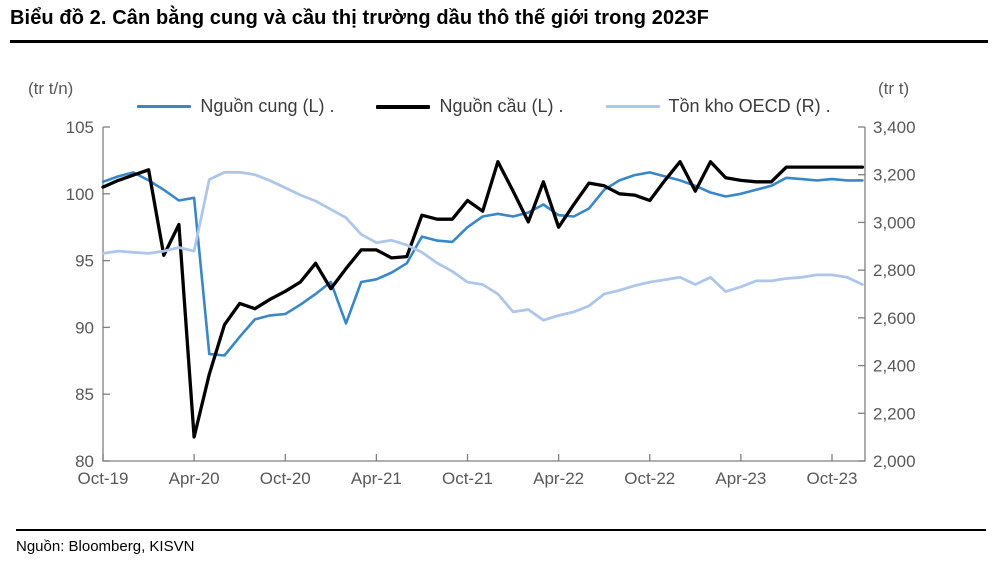  What do you see at coordinates (84, 394) in the screenshot?
I see `left-axis-tick-label: 85` at bounding box center [84, 394].